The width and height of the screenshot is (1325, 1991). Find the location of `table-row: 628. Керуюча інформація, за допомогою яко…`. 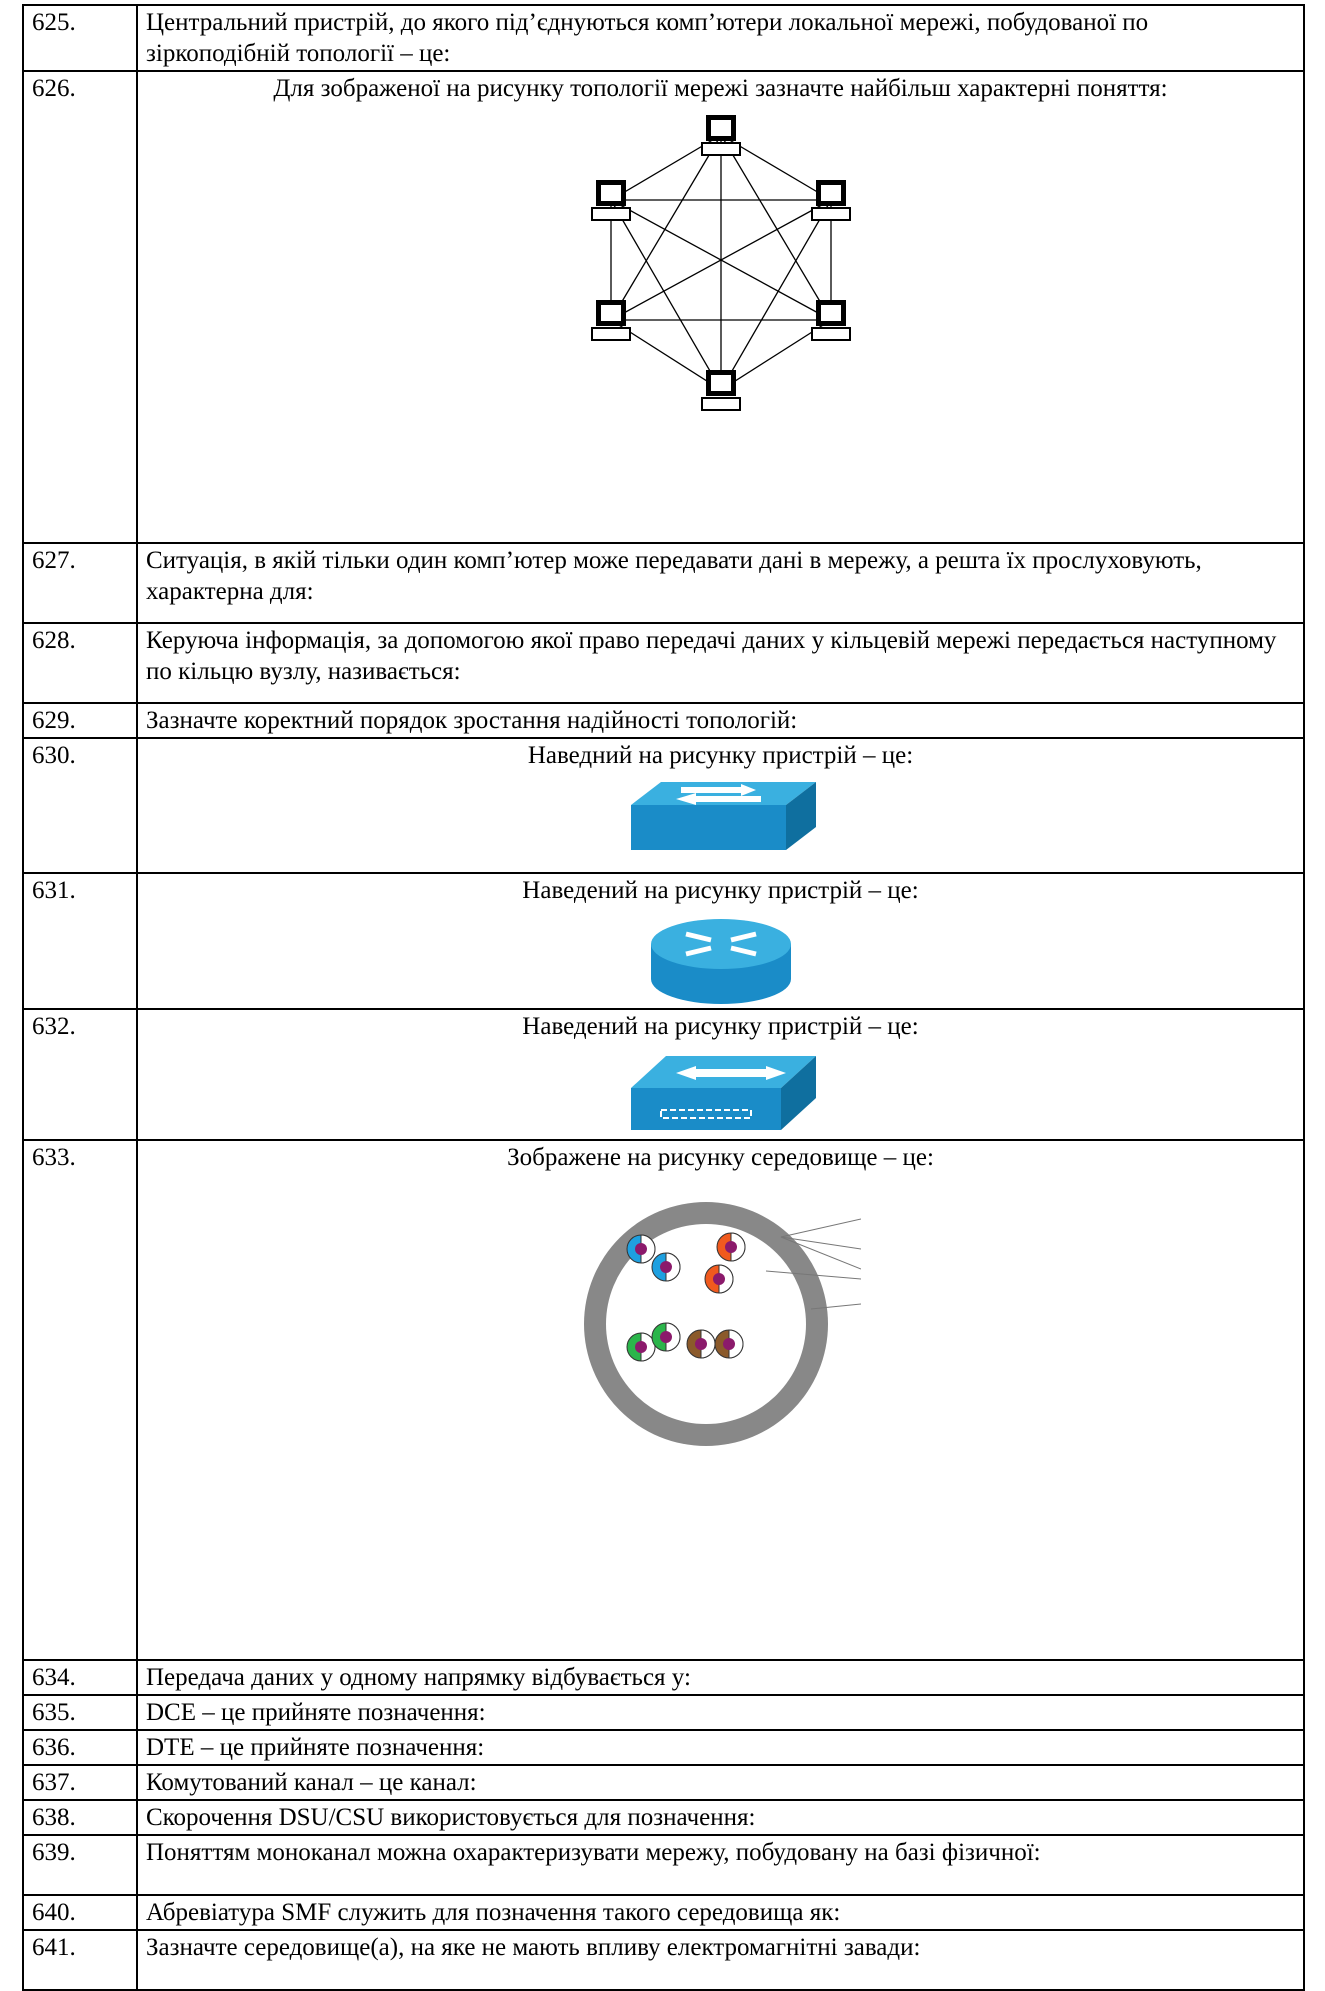

table-row: 628. Керуюча інформація, за допомогою яко… is located at coordinates (663, 663).